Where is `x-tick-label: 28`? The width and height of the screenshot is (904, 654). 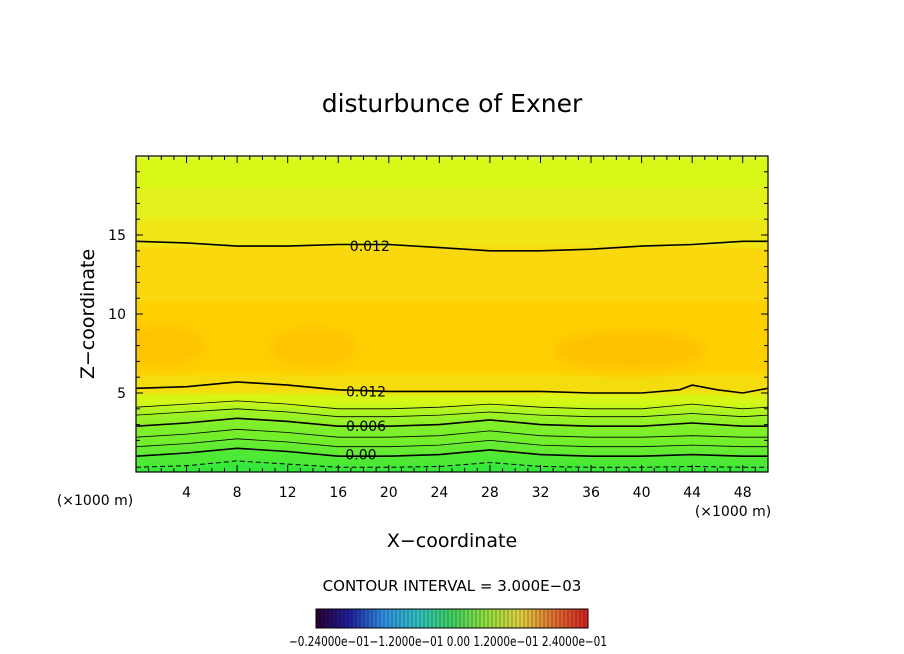
x-tick-label: 28 is located at coordinates (490, 493).